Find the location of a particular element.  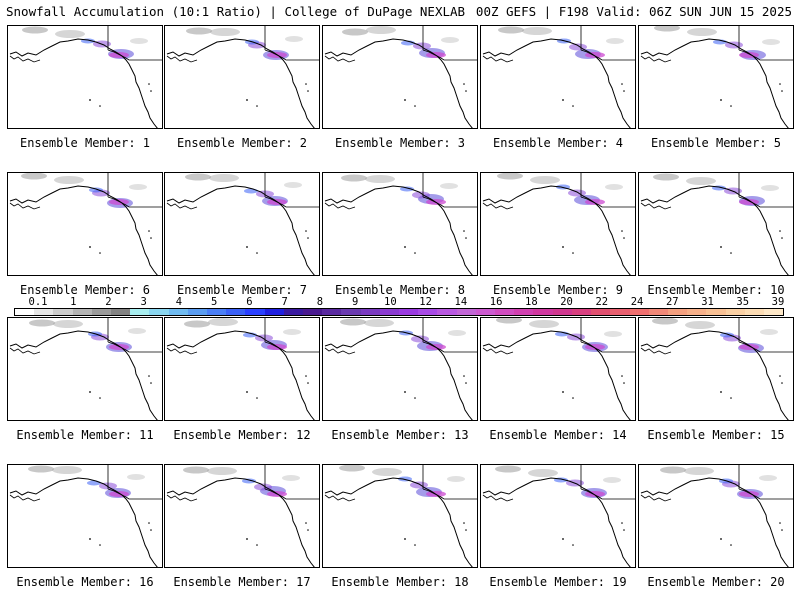

ensemble-member-panel: Ensemble Member: 18 is located at coordinates (400, 526).